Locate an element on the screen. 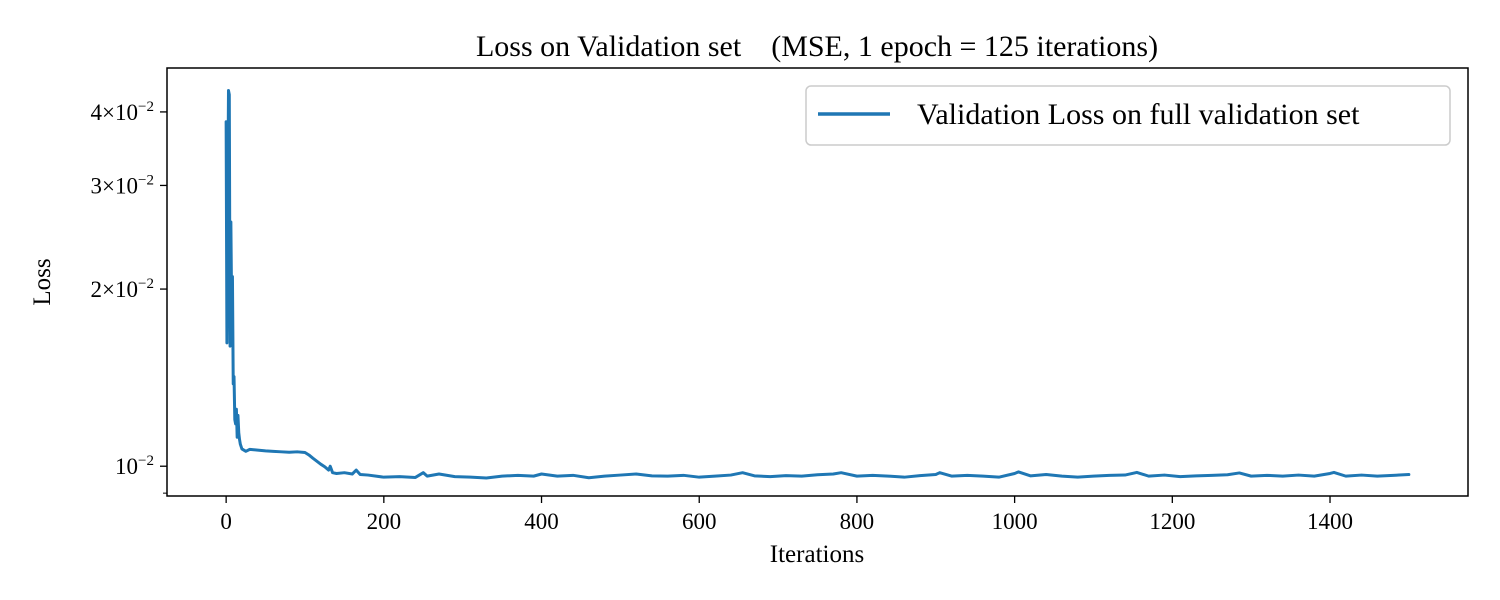 Image resolution: width=1500 pixels, height=600 pixels. legend: Validation Loss on full validation set is located at coordinates (1128, 115).